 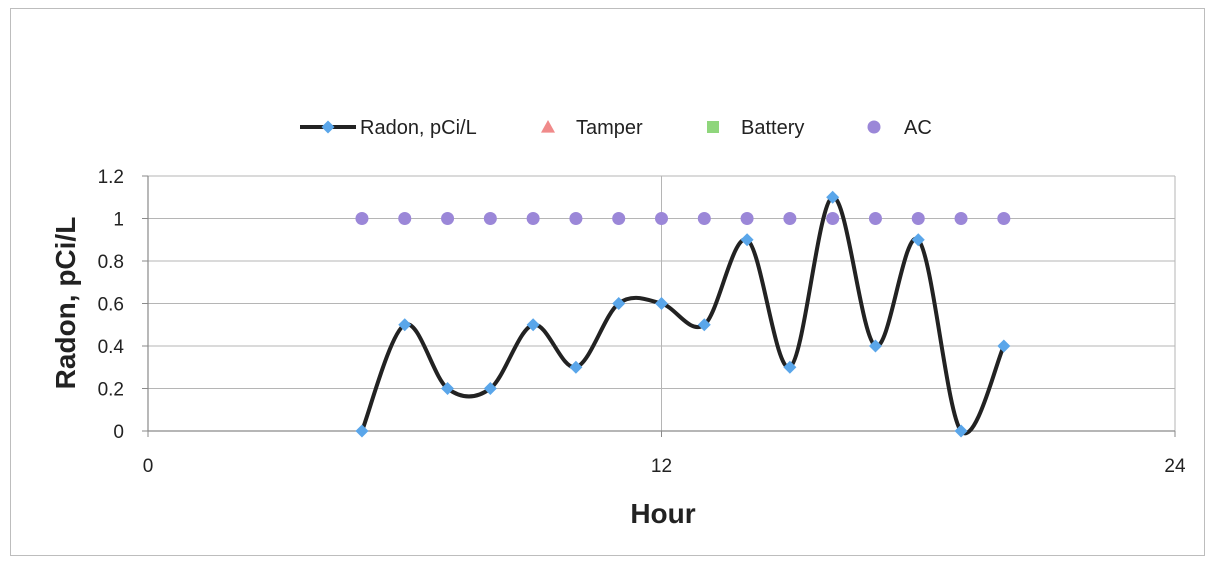 What do you see at coordinates (609, 128) in the screenshot?
I see `legend-label: Tamper` at bounding box center [609, 128].